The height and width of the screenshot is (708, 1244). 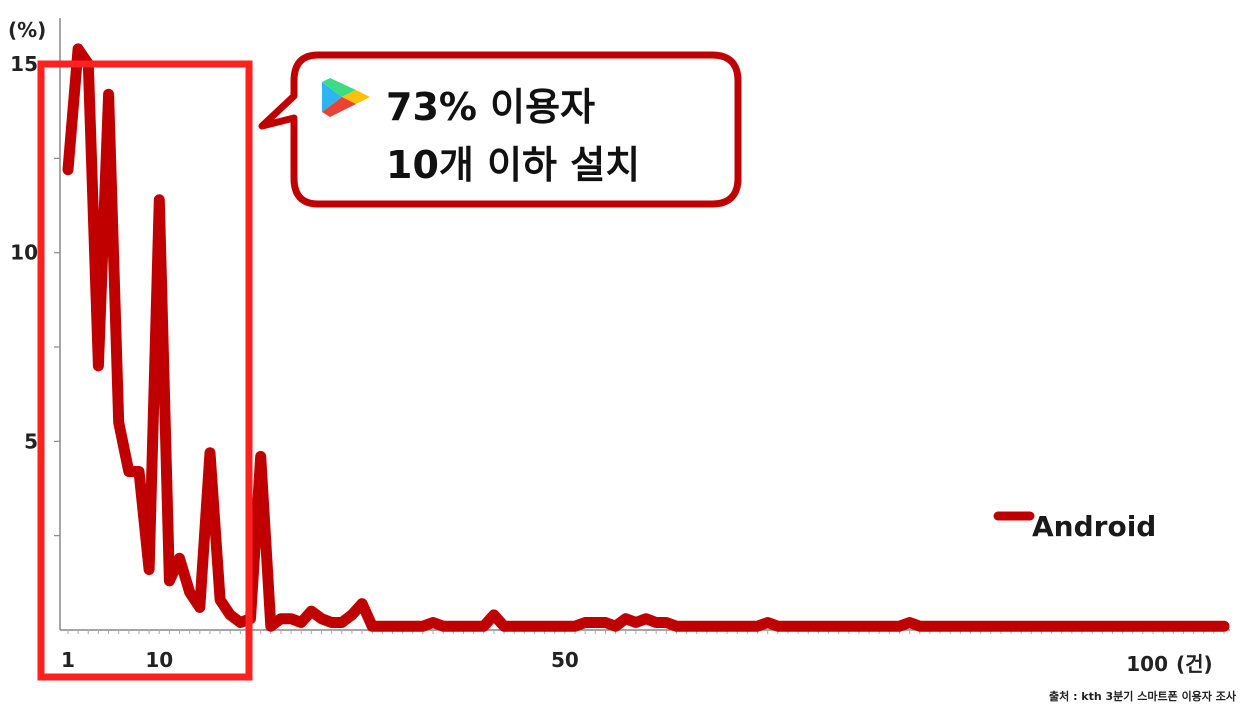 I want to click on source-note: 출처 : kth 3분기 스마트폰 이용자 조사, so click(x=1143, y=696).